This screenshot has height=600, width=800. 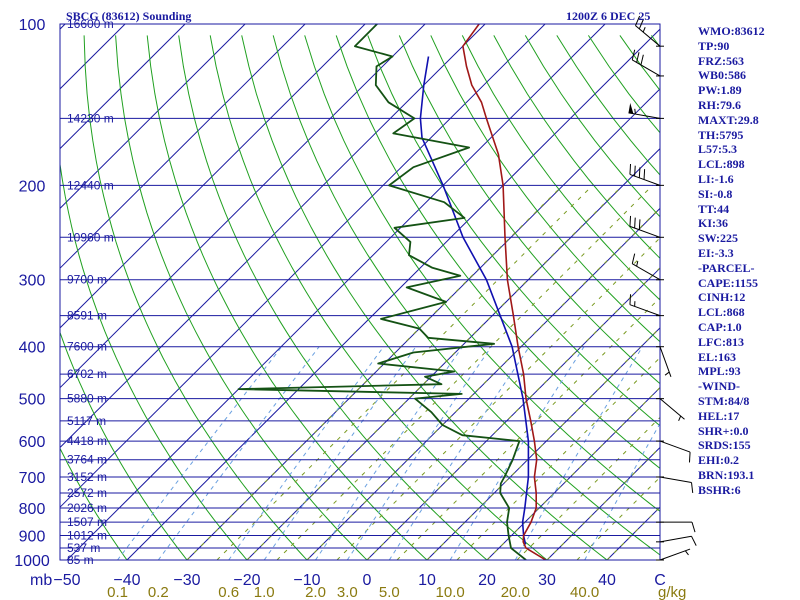 What do you see at coordinates (32, 509) in the screenshot?
I see `pressure-tick-label: 800` at bounding box center [32, 509].